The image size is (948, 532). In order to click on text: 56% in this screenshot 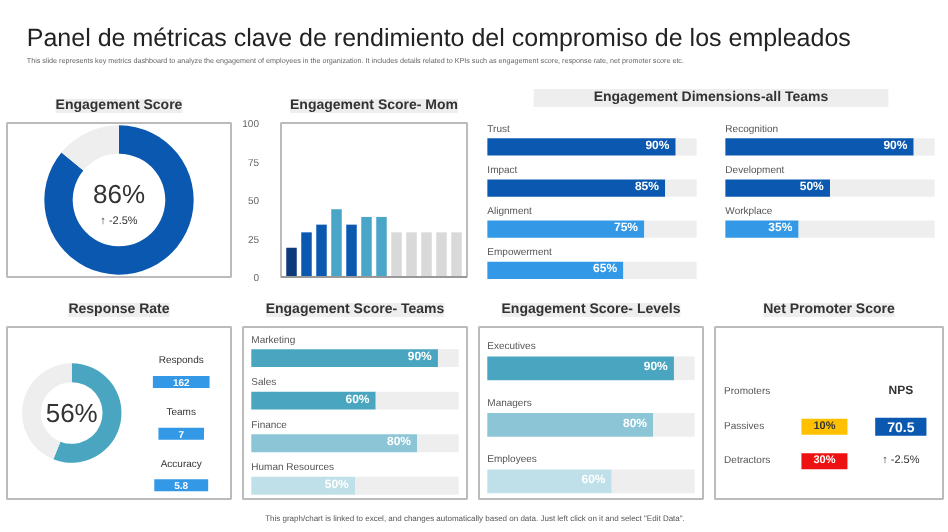, I will do `click(72, 413)`.